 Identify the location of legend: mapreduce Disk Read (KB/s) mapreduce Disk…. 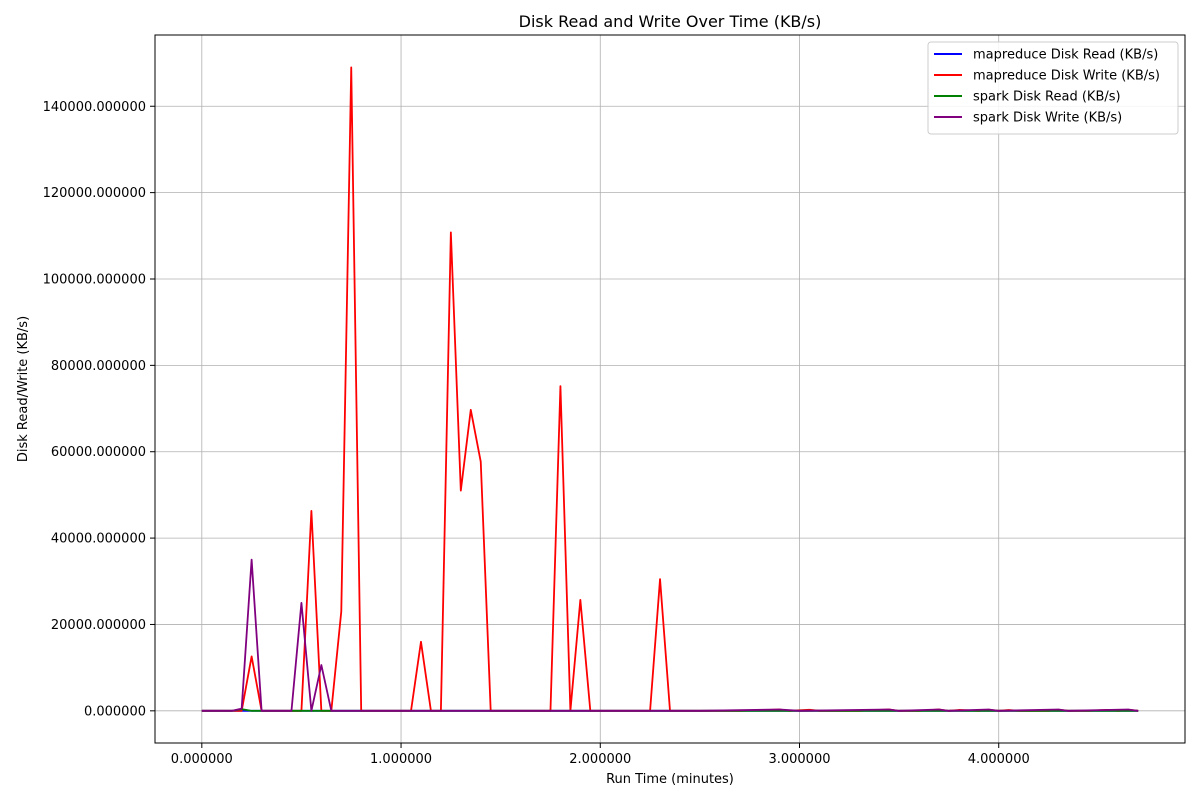
(1053, 88).